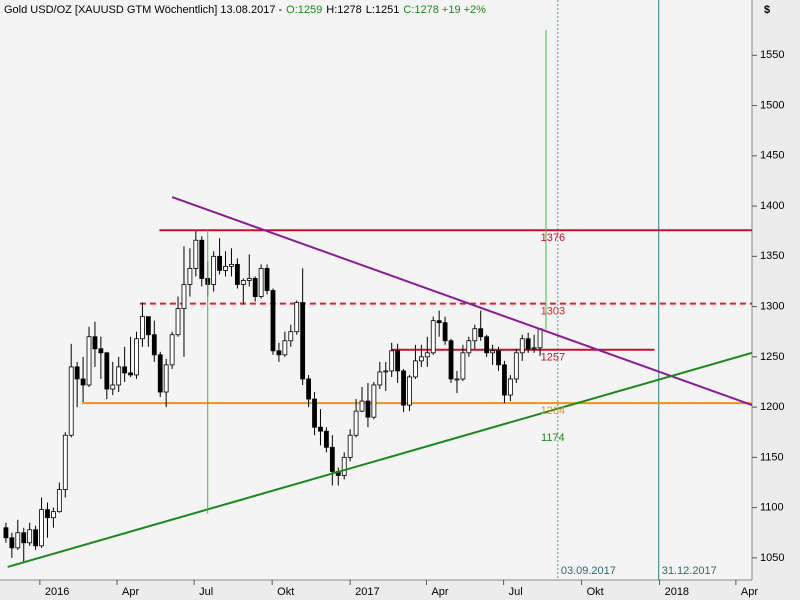  Describe the element at coordinates (772, 156) in the screenshot. I see `y-tick-label: 1450` at that location.